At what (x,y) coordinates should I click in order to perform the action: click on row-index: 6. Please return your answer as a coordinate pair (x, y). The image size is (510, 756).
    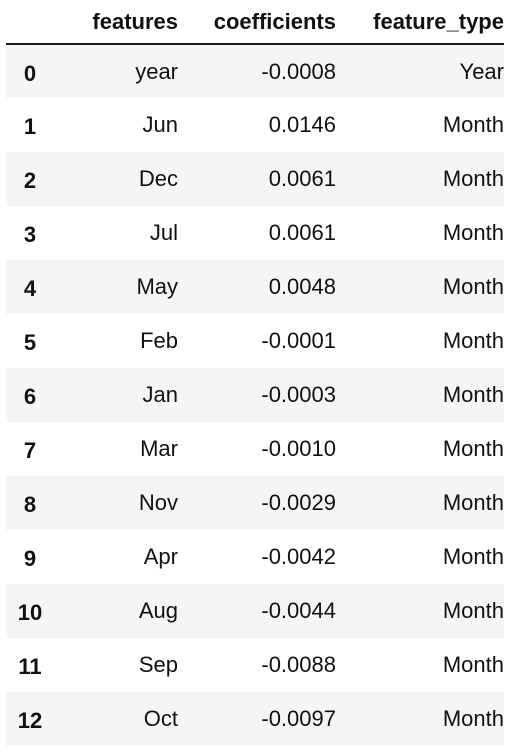
    Looking at the image, I should click on (33, 395).